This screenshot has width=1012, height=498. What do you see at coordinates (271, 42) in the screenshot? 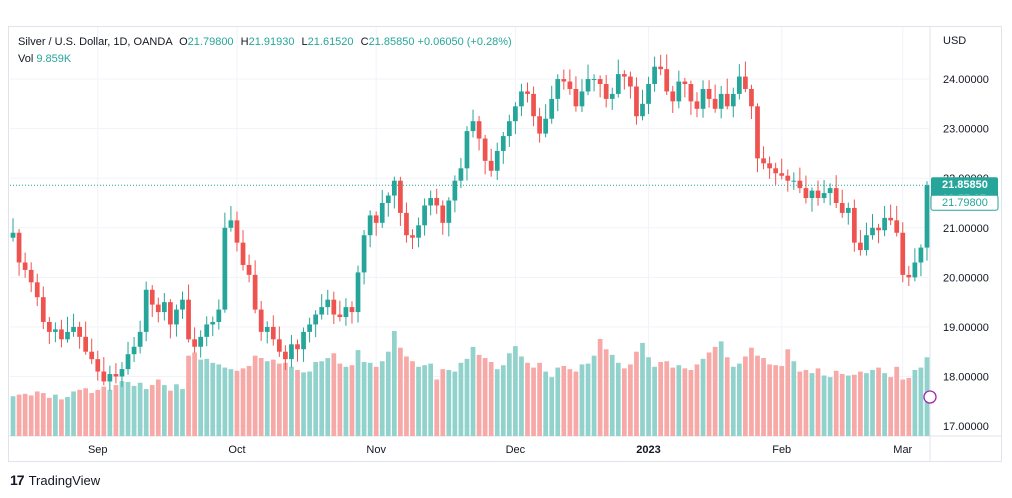
I see `high-value: 21.91930` at bounding box center [271, 42].